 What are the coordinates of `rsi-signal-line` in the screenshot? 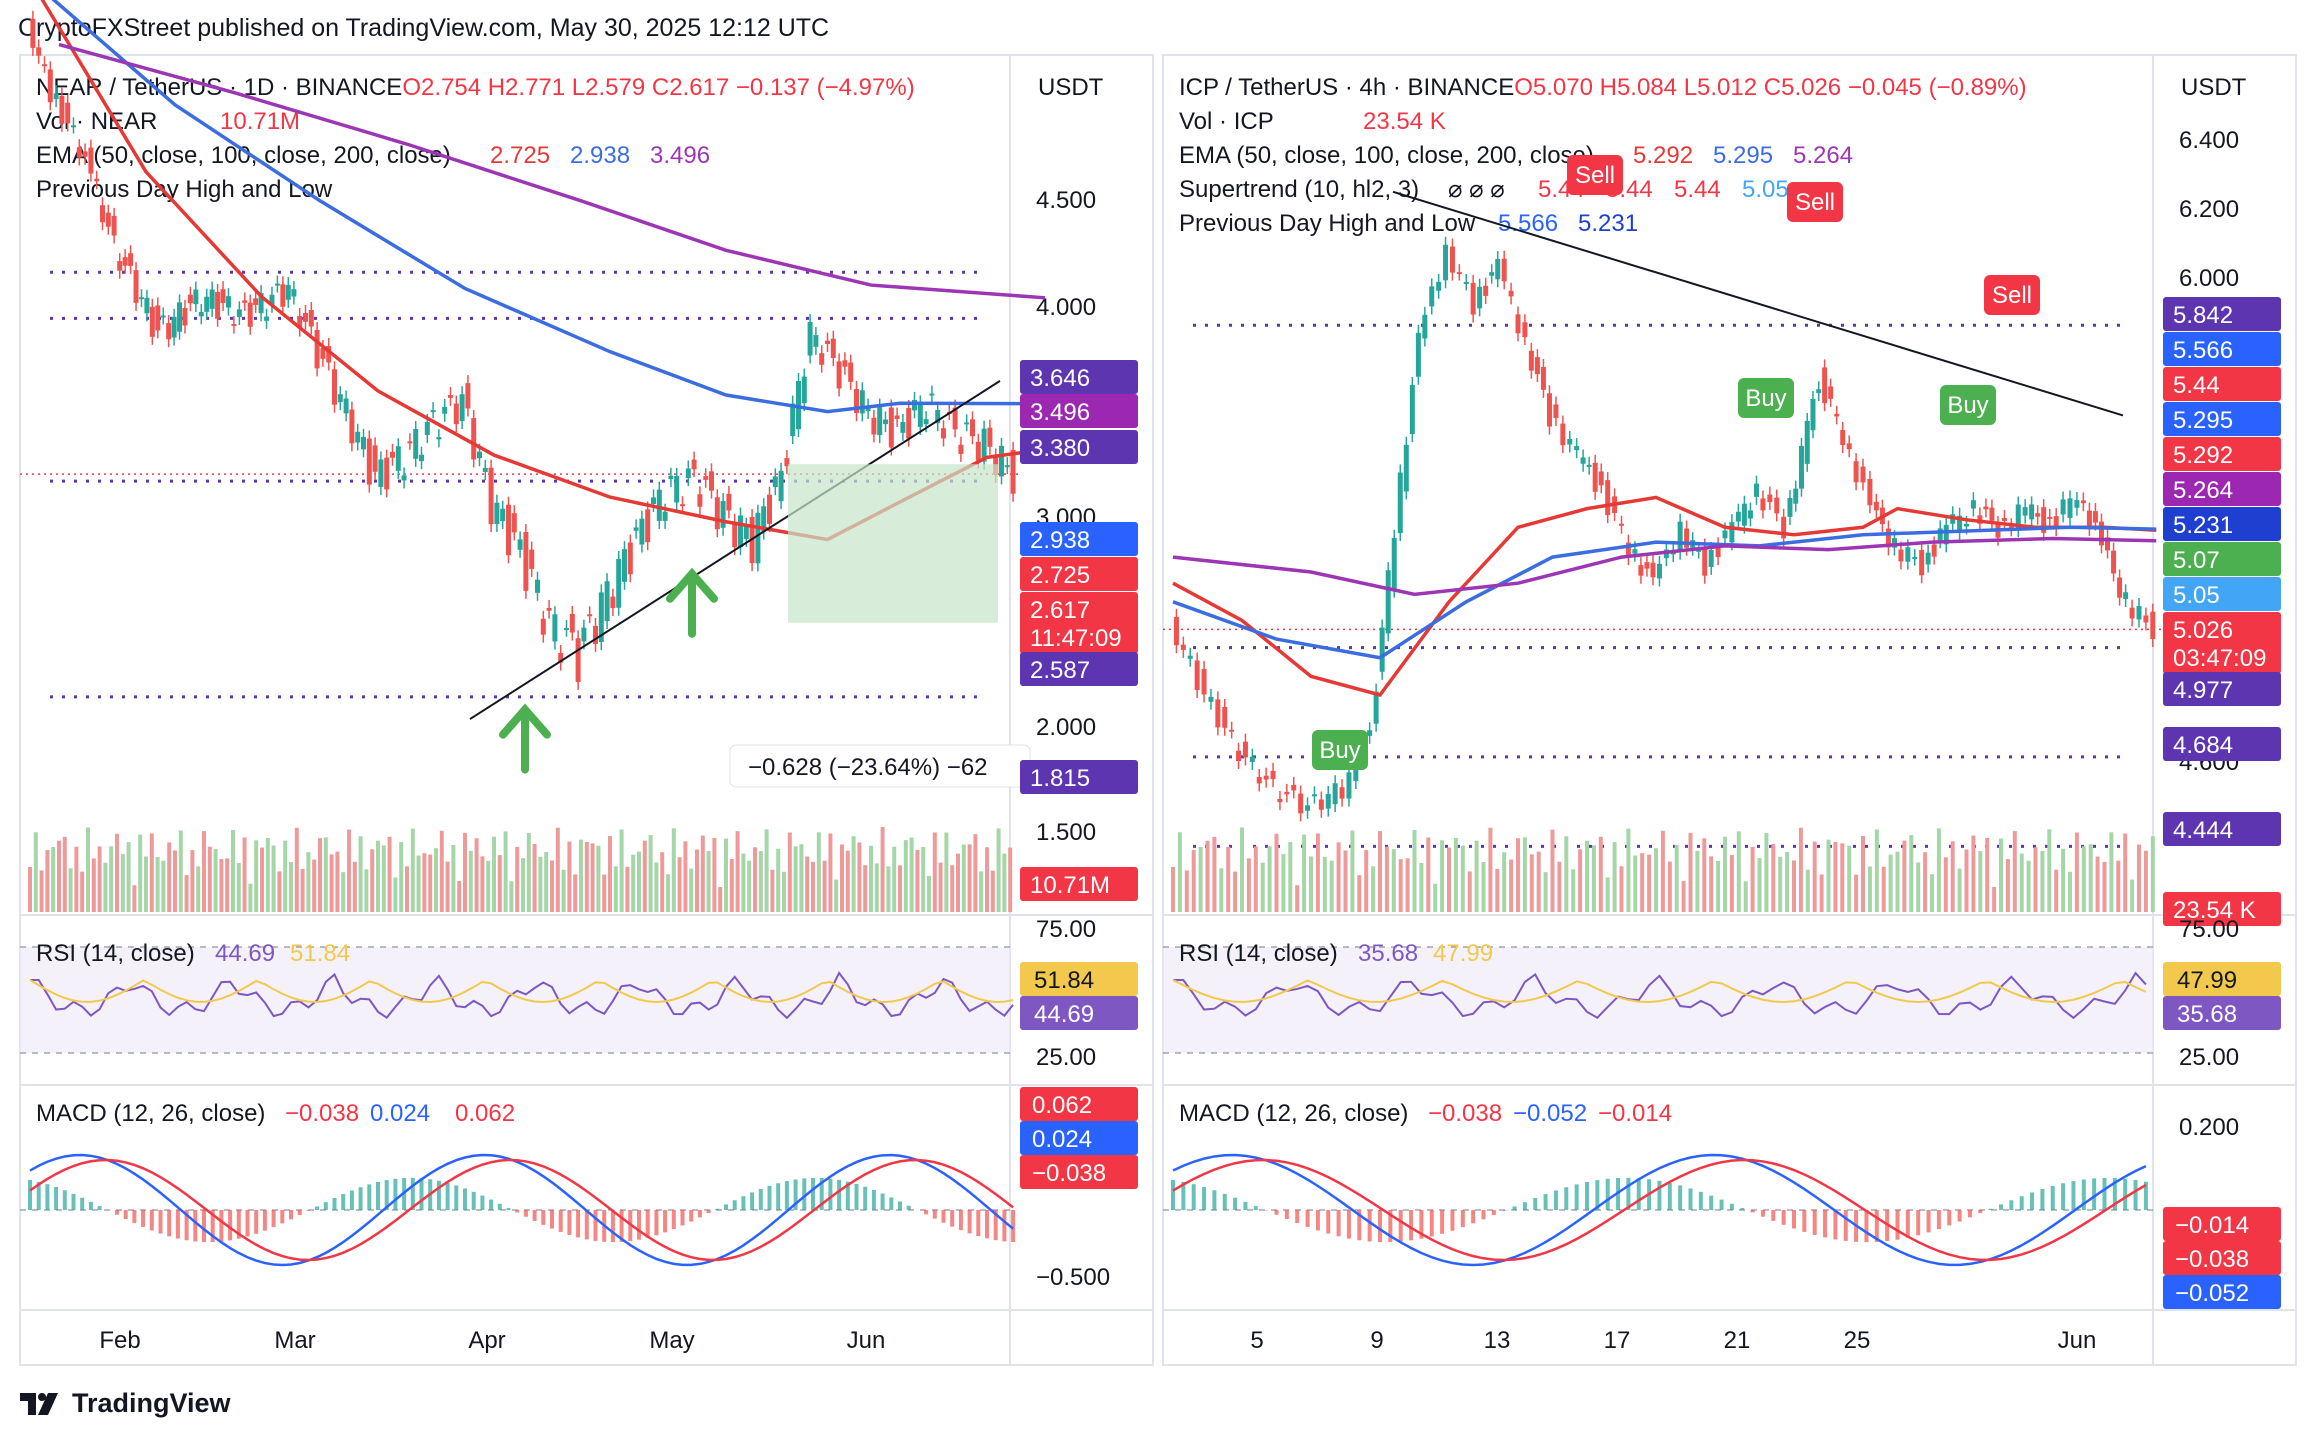 It's located at (521, 991).